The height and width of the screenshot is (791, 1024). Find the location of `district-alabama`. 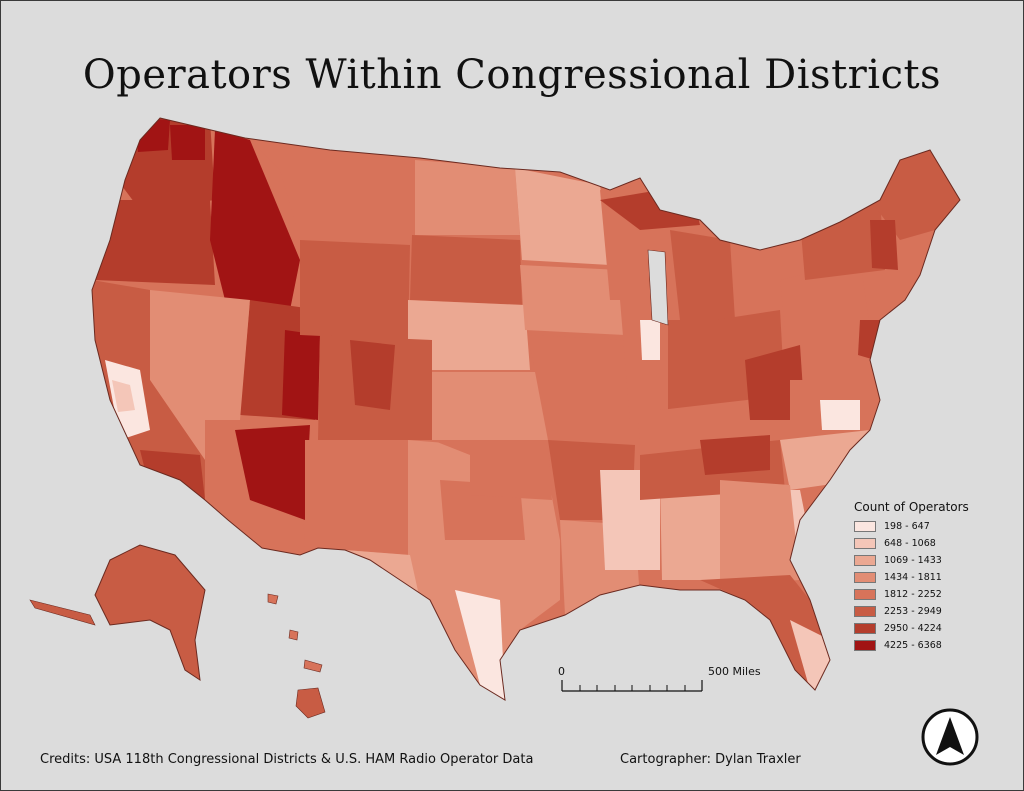

district-alabama is located at coordinates (690, 530).